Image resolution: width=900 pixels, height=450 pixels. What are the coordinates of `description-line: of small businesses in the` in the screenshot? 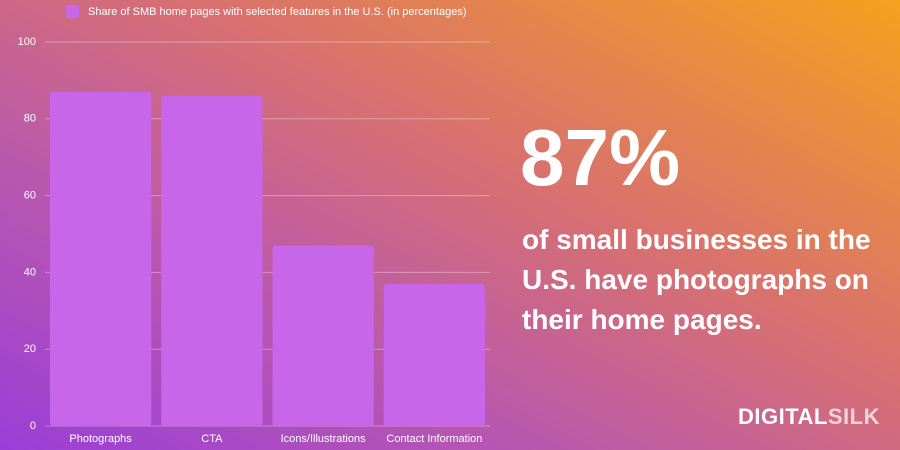 It's located at (696, 239).